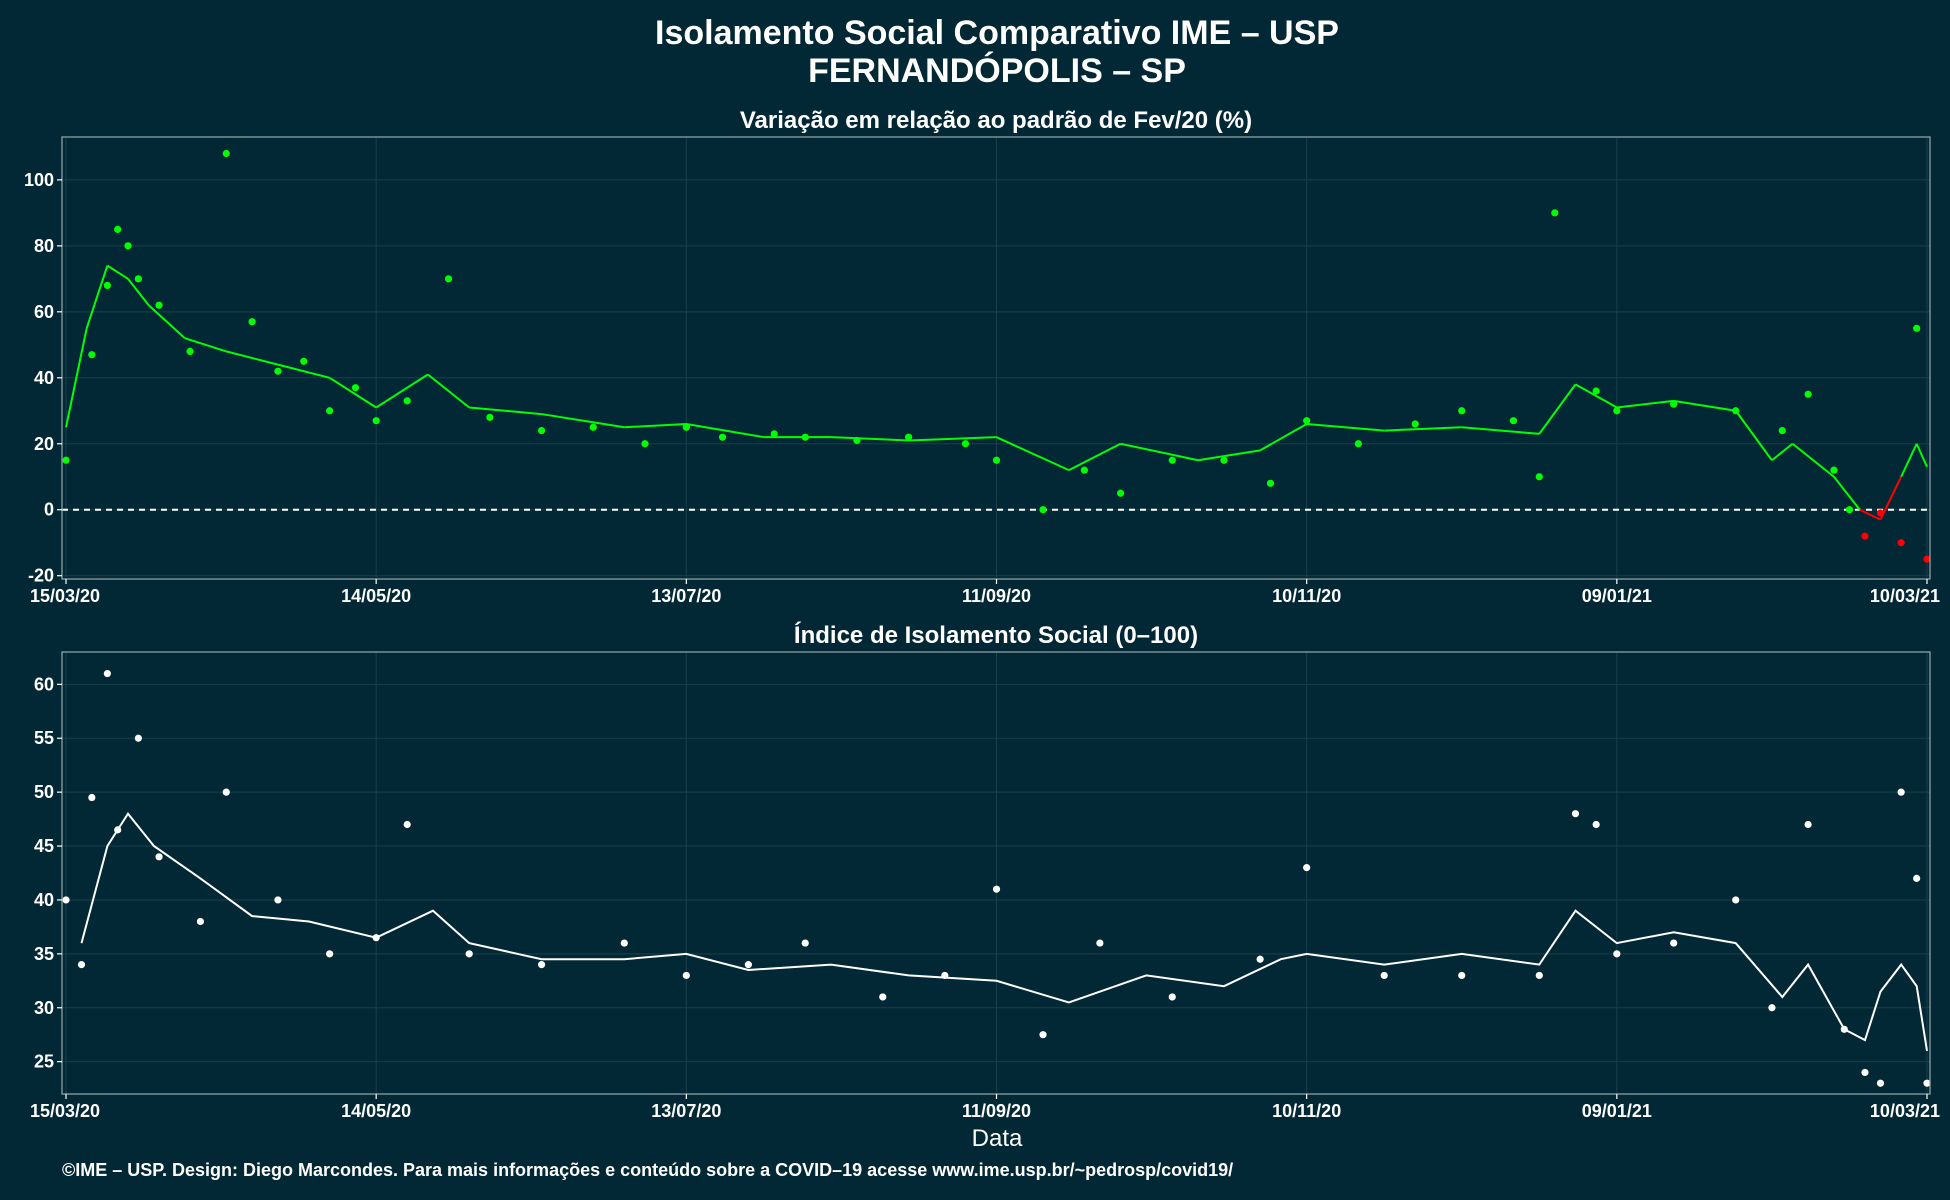 The width and height of the screenshot is (1950, 1200). I want to click on x-tick-label: 11/09/20, so click(996, 1111).